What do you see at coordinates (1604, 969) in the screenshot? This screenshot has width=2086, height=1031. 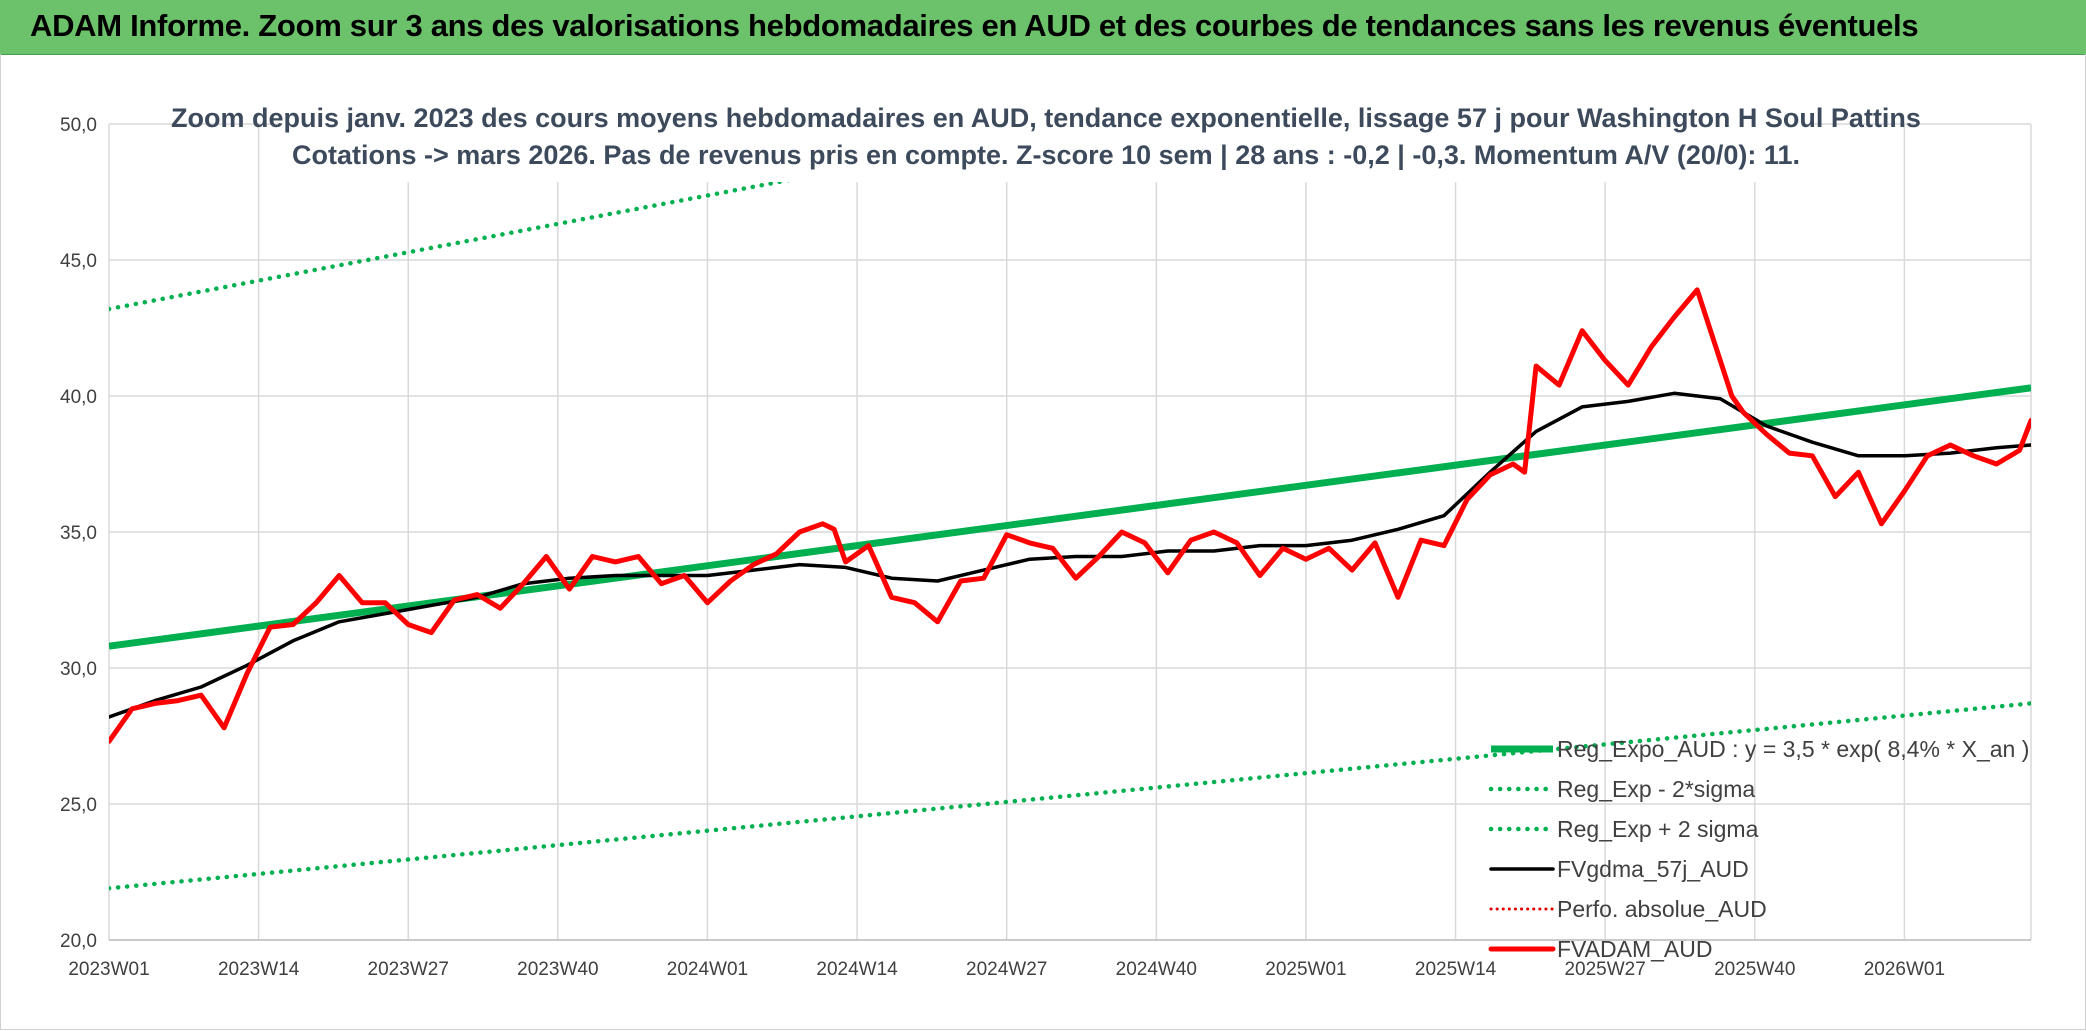 I see `x-tick-label: 2025W27` at bounding box center [1604, 969].